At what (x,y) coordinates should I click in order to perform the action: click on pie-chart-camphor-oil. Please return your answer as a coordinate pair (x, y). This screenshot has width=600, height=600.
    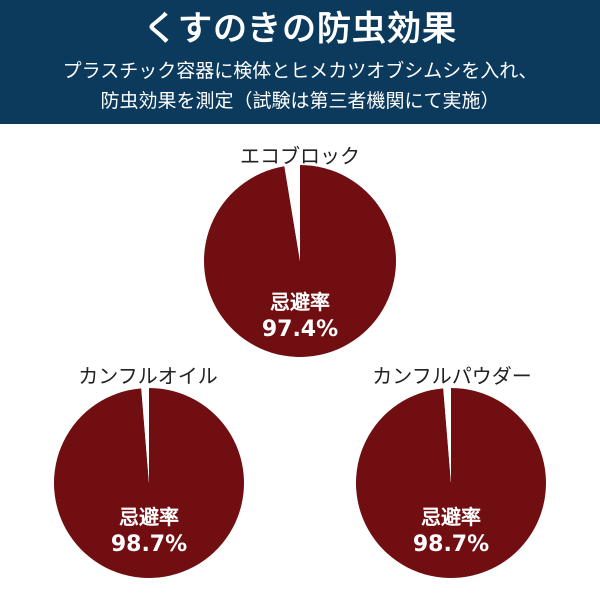
    Looking at the image, I should click on (149, 483).